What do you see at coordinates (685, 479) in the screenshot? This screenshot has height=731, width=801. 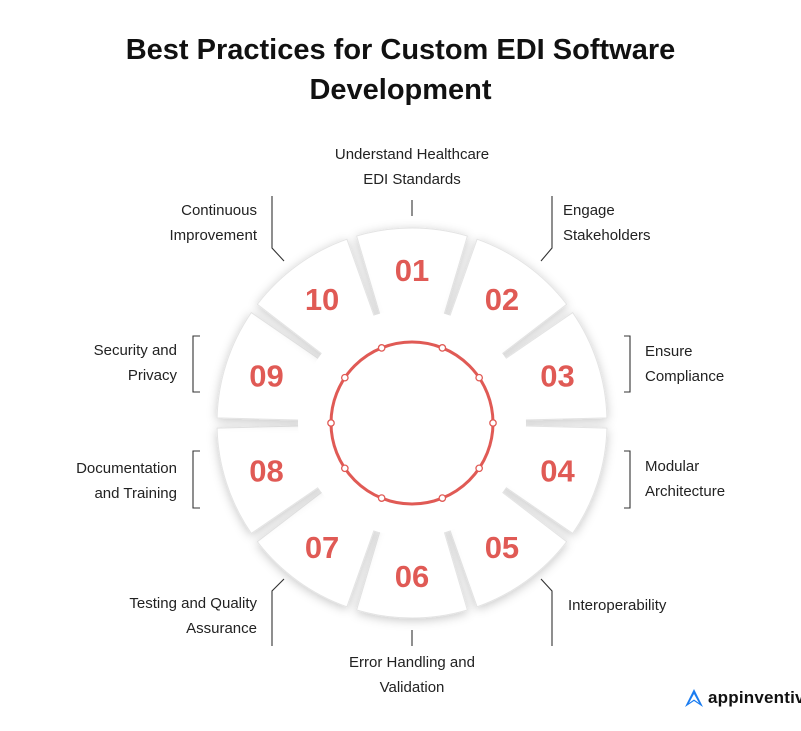 I see `step-label-04: Modular Architecture` at bounding box center [685, 479].